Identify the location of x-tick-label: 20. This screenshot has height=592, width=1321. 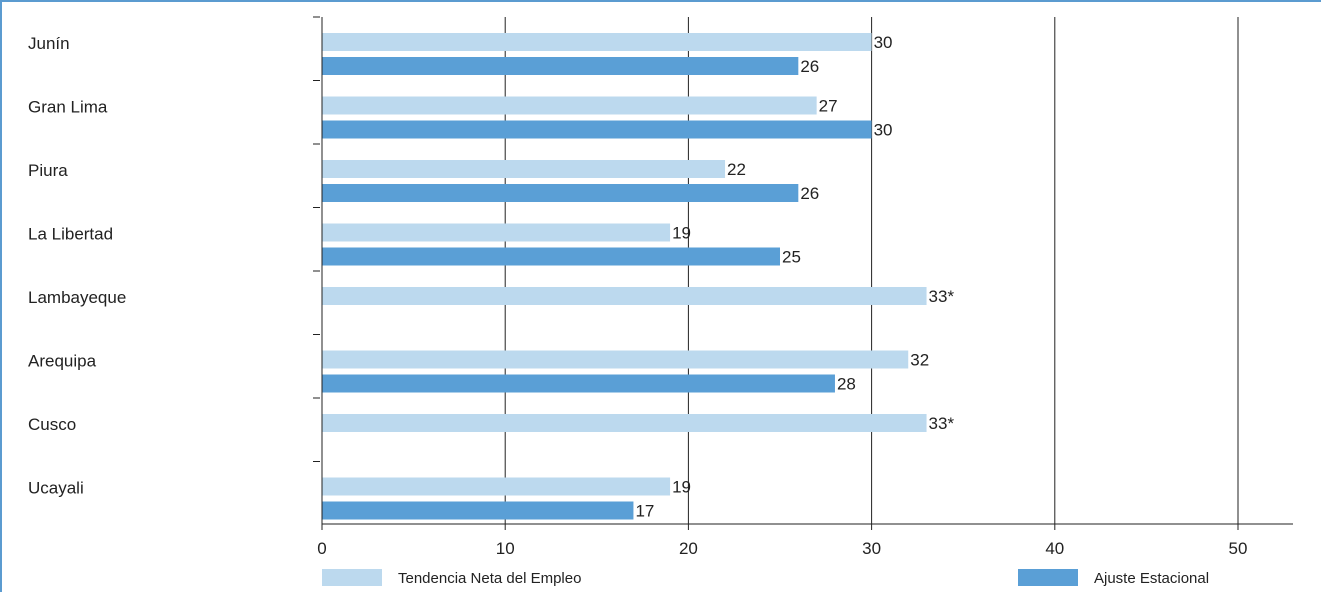
(688, 548).